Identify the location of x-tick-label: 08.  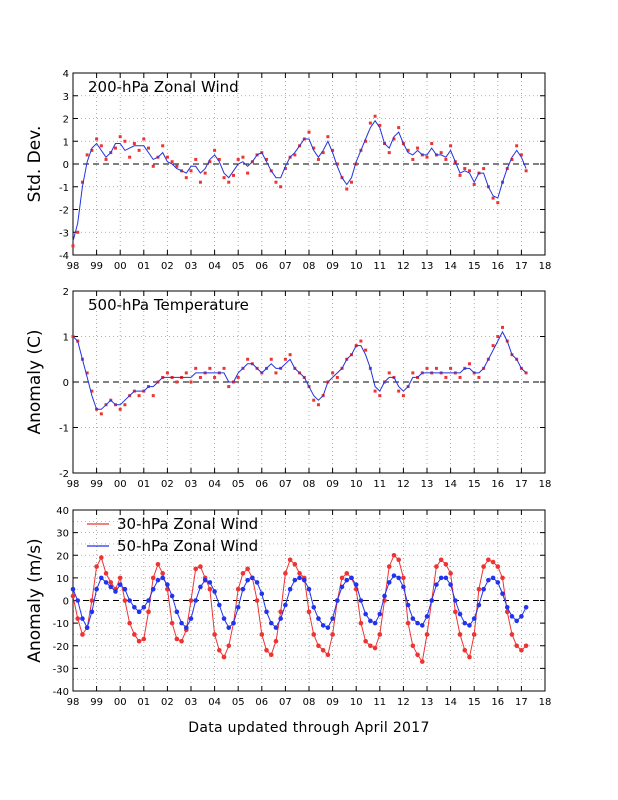
(309, 484).